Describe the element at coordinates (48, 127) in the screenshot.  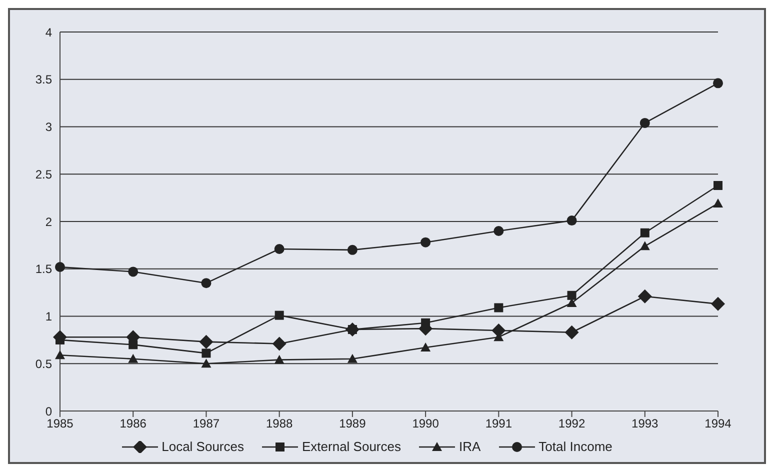
I see `y-tick-label: 3` at that location.